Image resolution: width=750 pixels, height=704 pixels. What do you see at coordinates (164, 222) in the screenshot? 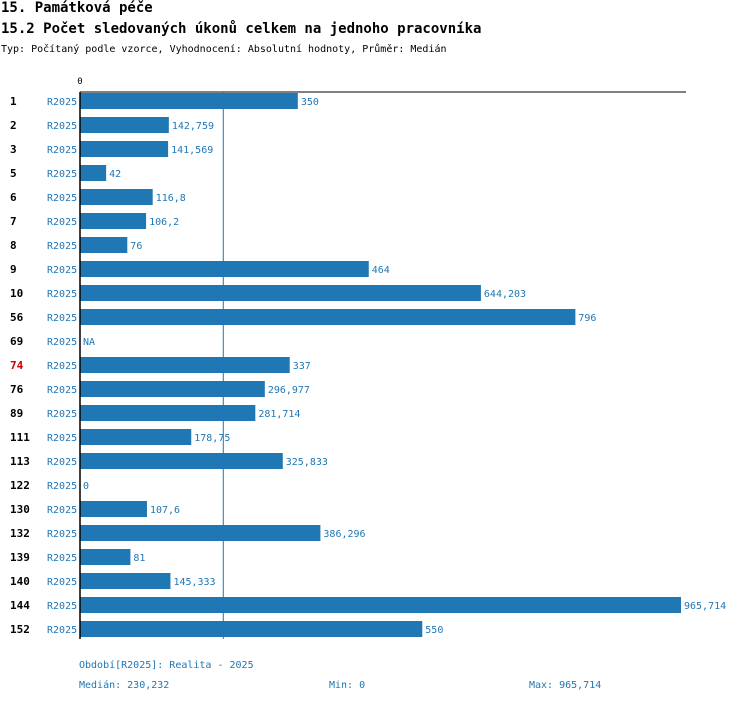
I see `value-label: 106,2` at bounding box center [164, 222].